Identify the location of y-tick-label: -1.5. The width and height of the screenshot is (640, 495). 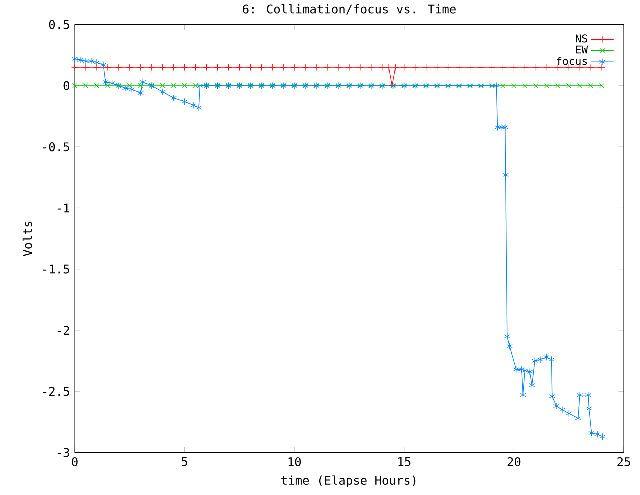
(56, 269).